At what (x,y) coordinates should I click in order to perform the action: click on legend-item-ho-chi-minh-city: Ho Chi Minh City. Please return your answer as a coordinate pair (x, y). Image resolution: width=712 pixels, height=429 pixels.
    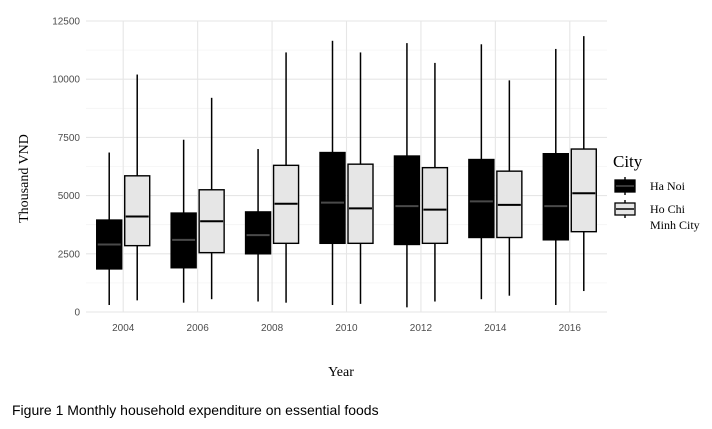
    Looking at the image, I should click on (657, 216).